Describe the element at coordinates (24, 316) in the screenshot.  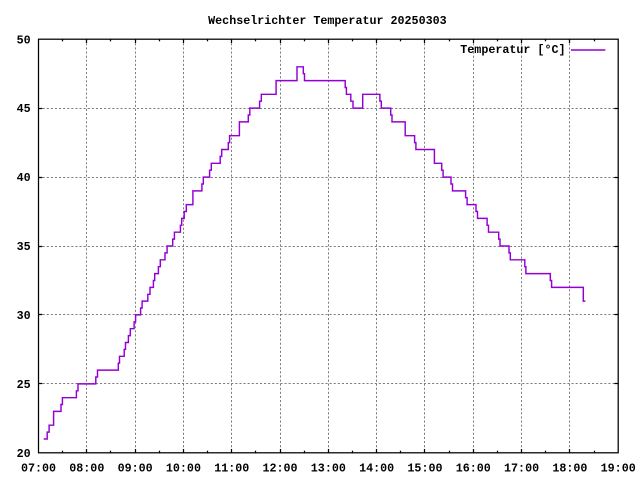
I see `svg-text: 30` at that location.